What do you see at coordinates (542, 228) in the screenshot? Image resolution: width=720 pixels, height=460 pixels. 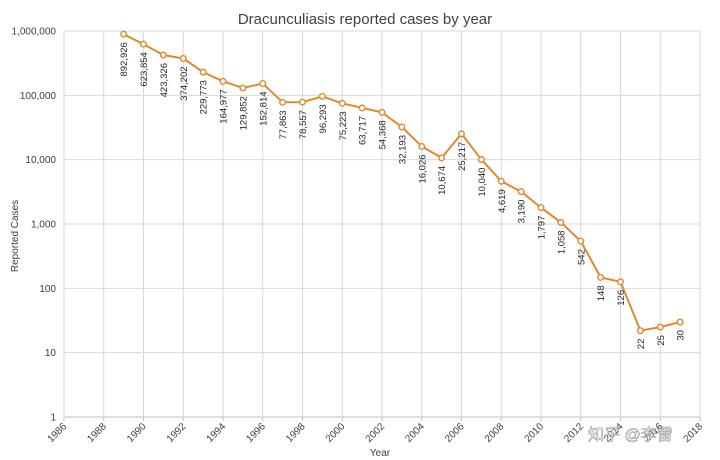 I see `data-label: 1,797` at bounding box center [542, 228].